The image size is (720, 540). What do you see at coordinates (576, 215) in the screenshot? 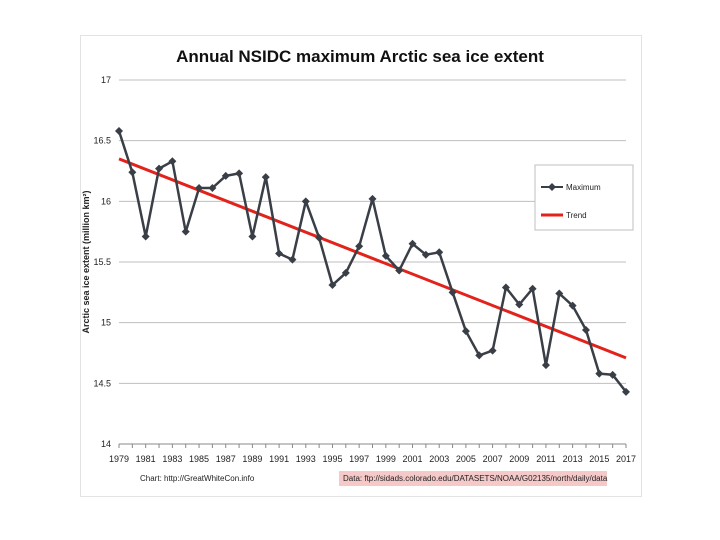
I see `legend-trend-label: Trend` at bounding box center [576, 215].